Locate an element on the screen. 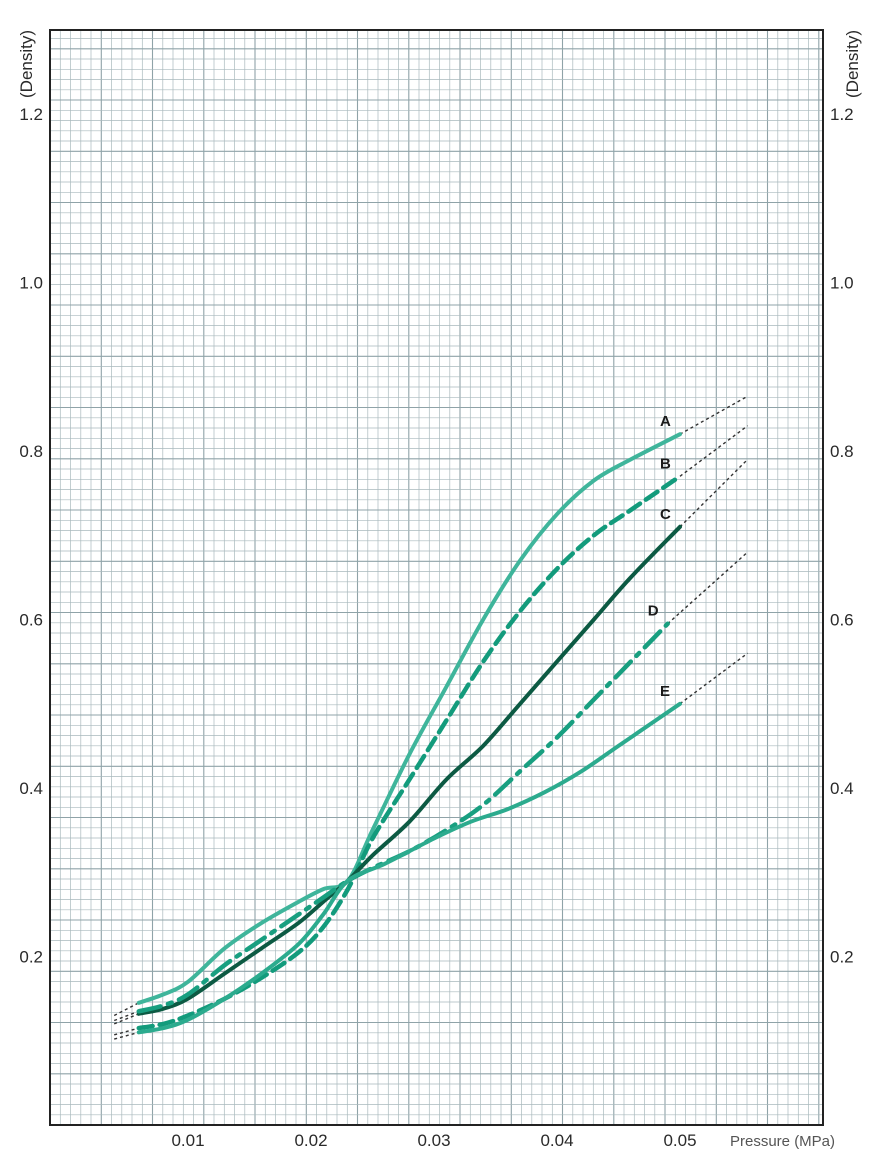 The height and width of the screenshot is (1155, 869). series-label-E: E is located at coordinates (665, 691).